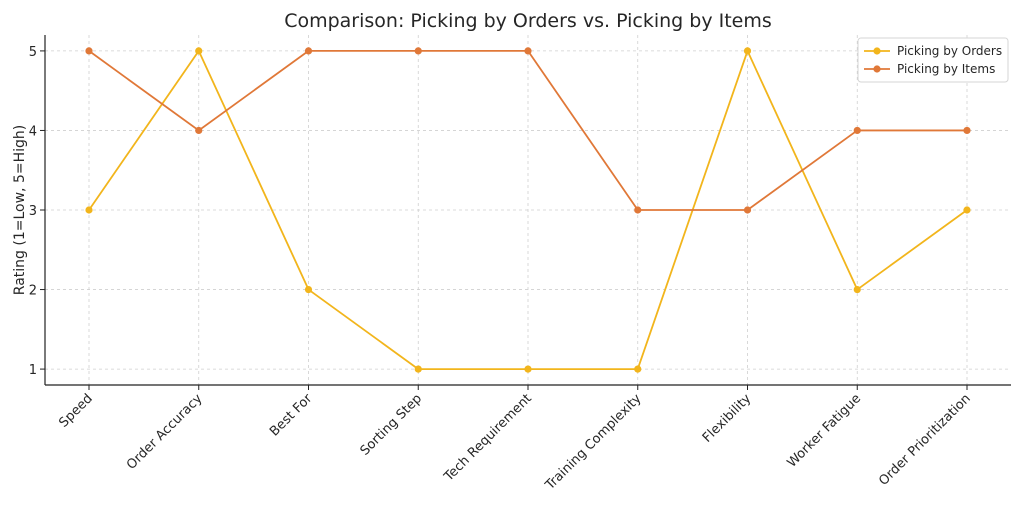  Describe the element at coordinates (949, 51) in the screenshot. I see `legend-label: Picking by Orders` at that location.